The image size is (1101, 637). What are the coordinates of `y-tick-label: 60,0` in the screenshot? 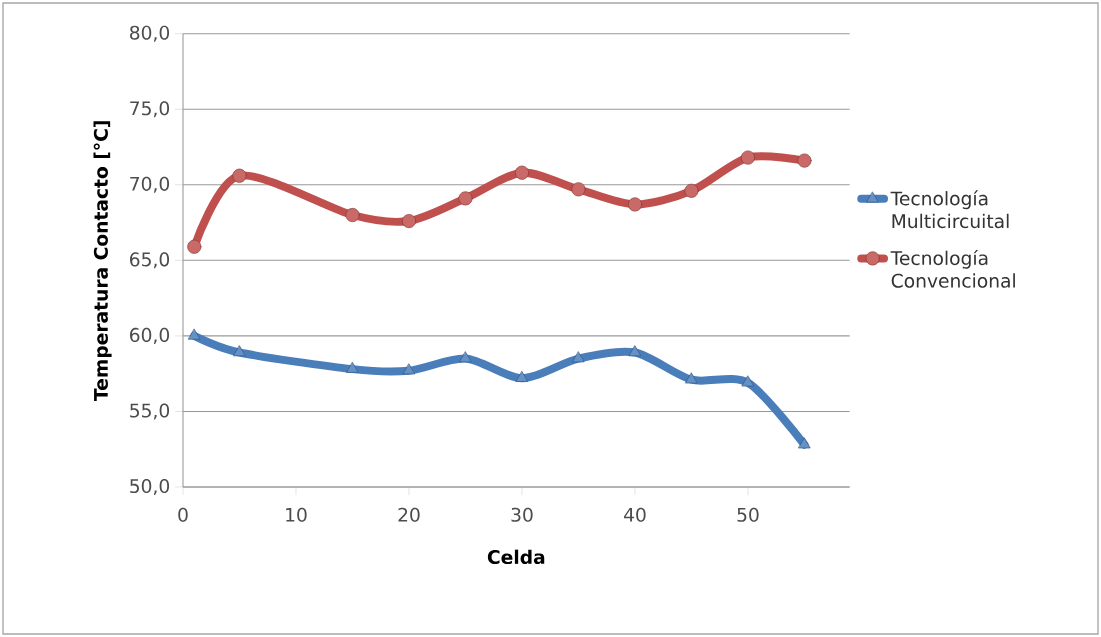 It's located at (150, 335).